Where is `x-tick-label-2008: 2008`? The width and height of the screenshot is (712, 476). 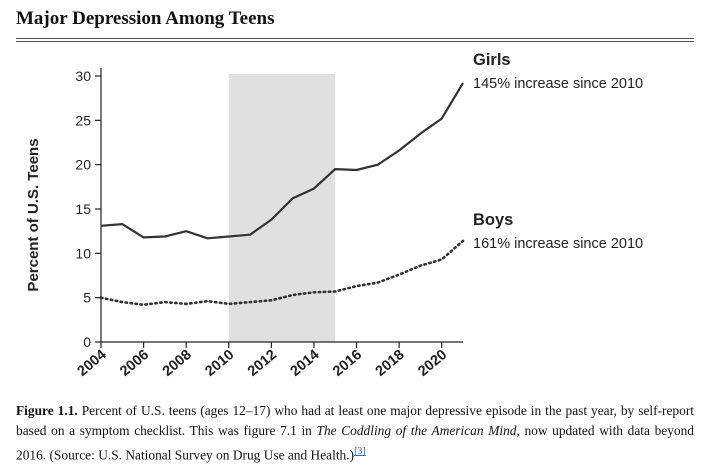
x-tick-label-2008: 2008 is located at coordinates (177, 363).